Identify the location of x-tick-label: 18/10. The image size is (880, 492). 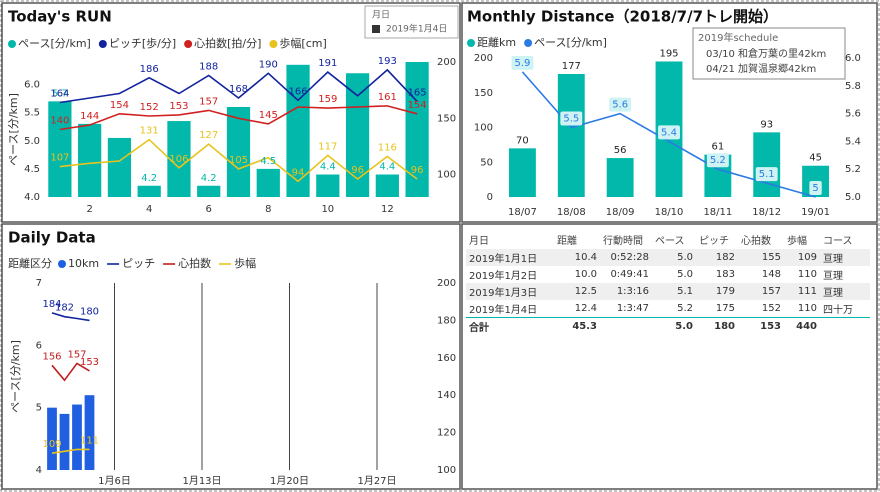
(669, 212).